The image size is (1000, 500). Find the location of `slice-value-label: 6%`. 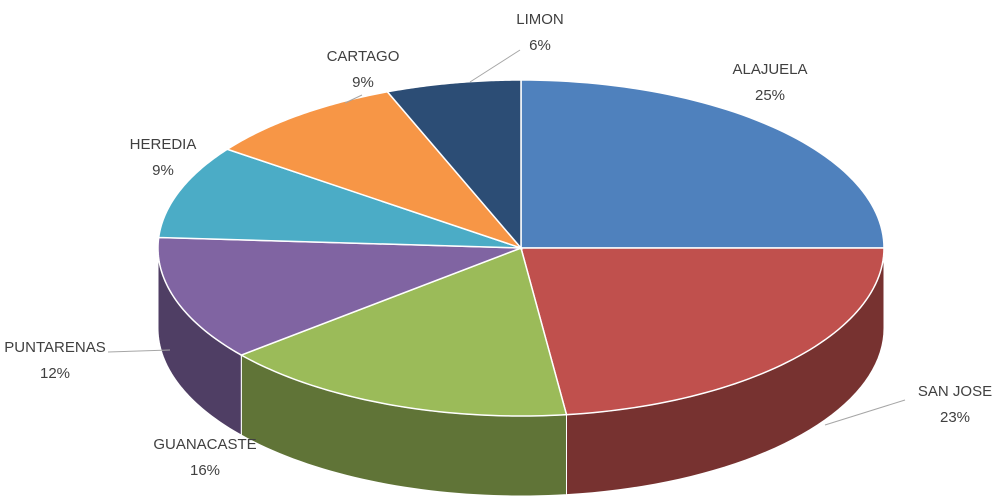

slice-value-label: 6% is located at coordinates (540, 45).